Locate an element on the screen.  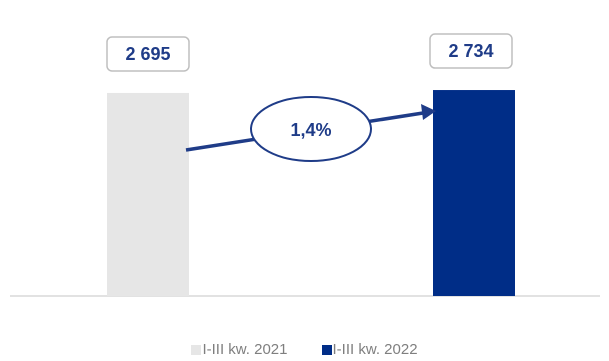
legend-item-2022: I-III kw. 2022 is located at coordinates (369, 349).